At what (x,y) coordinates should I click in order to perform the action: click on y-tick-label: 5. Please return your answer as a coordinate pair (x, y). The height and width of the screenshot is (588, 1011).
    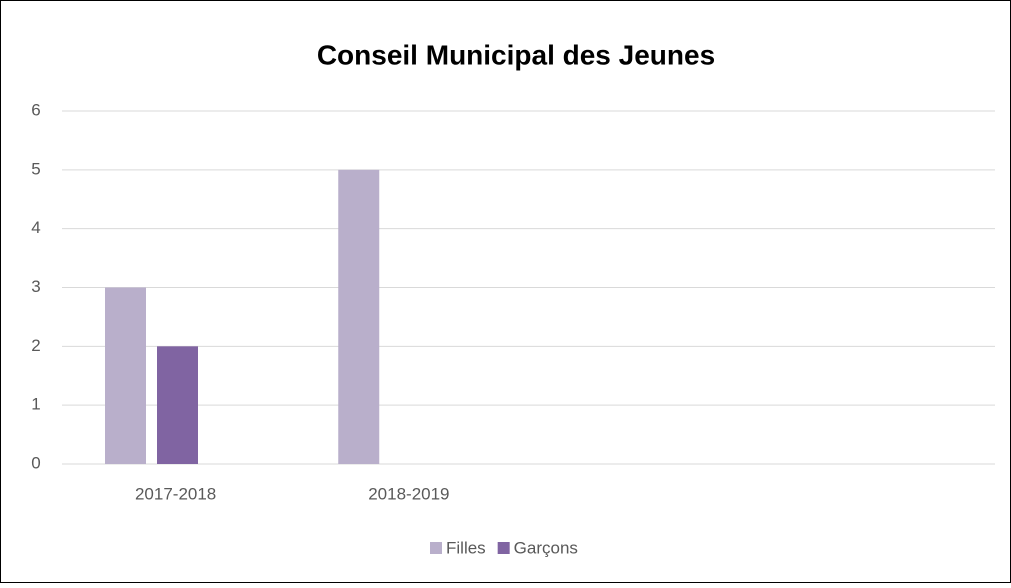
    Looking at the image, I should click on (35, 168).